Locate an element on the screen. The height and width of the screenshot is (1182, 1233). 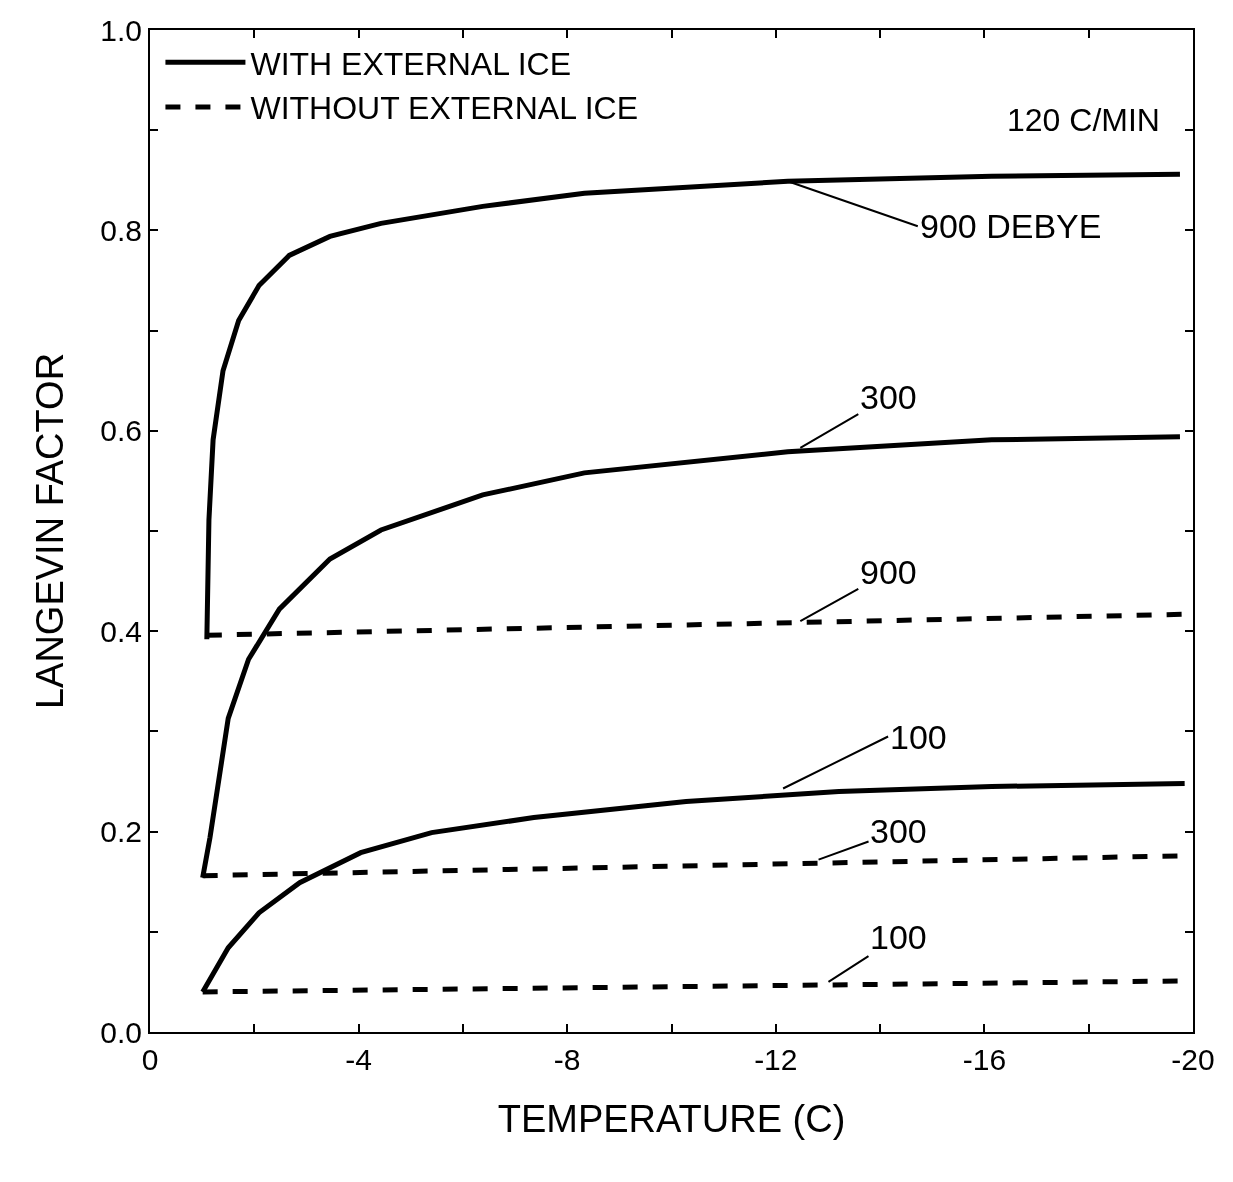
y-tick-label: 0.8 is located at coordinates (121, 230).